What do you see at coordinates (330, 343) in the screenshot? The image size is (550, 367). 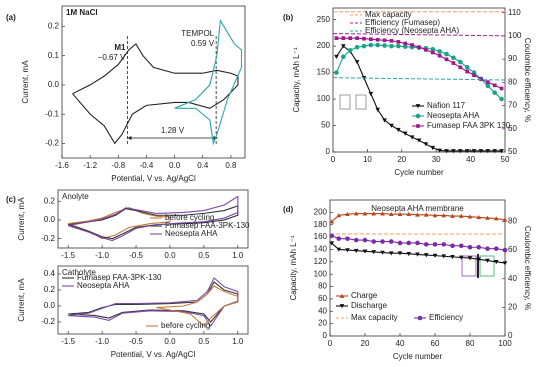 I see `x-tick-label: 0` at bounding box center [330, 343].